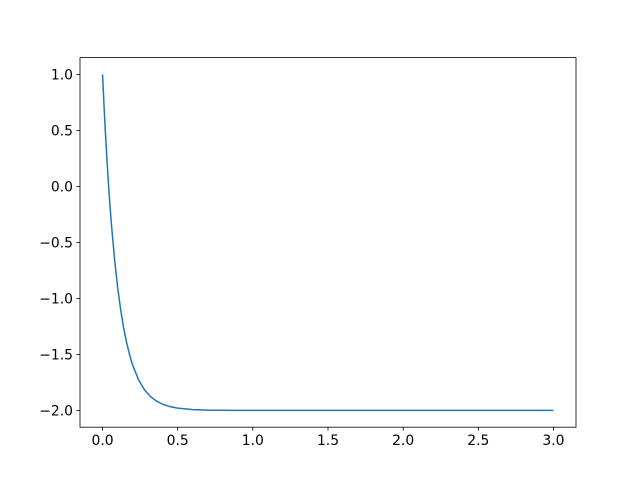 The height and width of the screenshot is (480, 640). I want to click on y-tick-label: −1.5, so click(56, 355).